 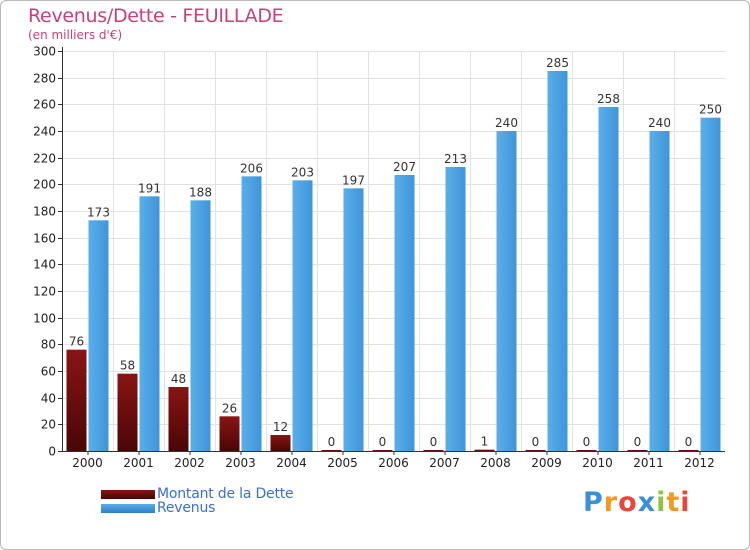 What do you see at coordinates (342, 463) in the screenshot?
I see `x-tick-label-2005: 2005` at bounding box center [342, 463].